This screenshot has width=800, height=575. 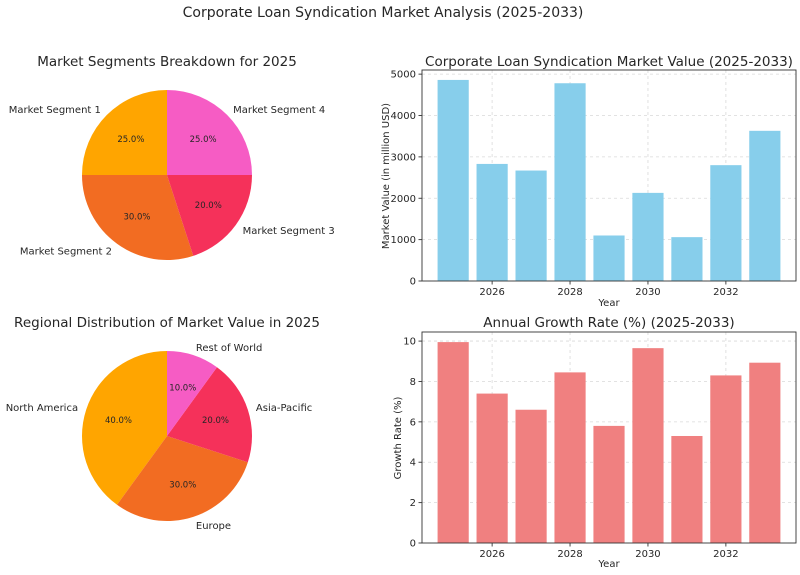 What do you see at coordinates (208, 206) in the screenshot?
I see `pct-label-market-segment-3: 20.0%` at bounding box center [208, 206].